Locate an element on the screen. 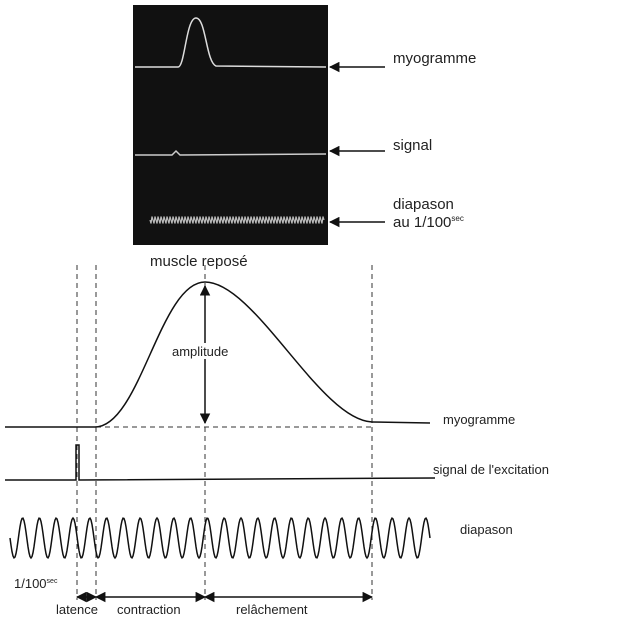 The width and height of the screenshot is (627, 621). phase-label: relâchement is located at coordinates (272, 609).